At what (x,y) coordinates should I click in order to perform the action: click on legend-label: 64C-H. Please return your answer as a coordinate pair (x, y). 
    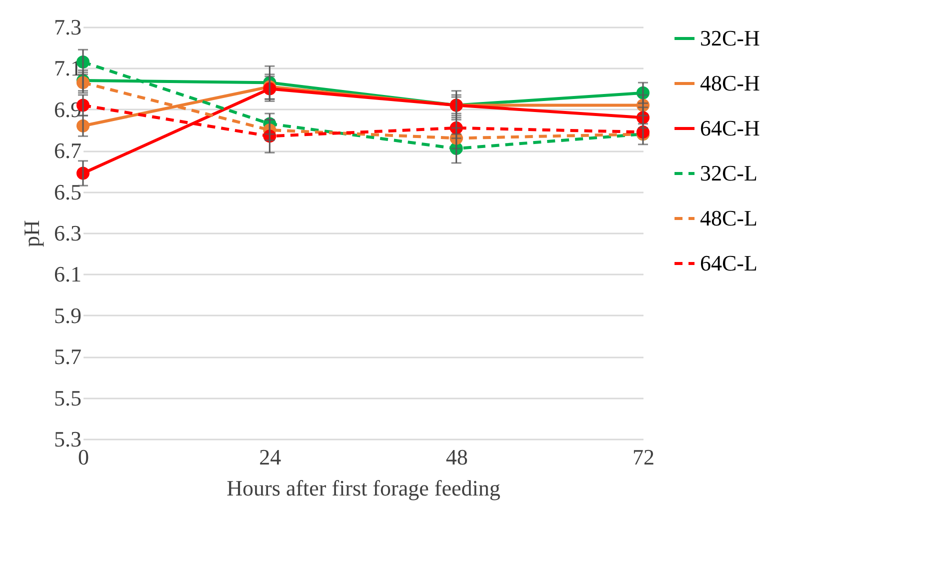
    Looking at the image, I should click on (730, 128).